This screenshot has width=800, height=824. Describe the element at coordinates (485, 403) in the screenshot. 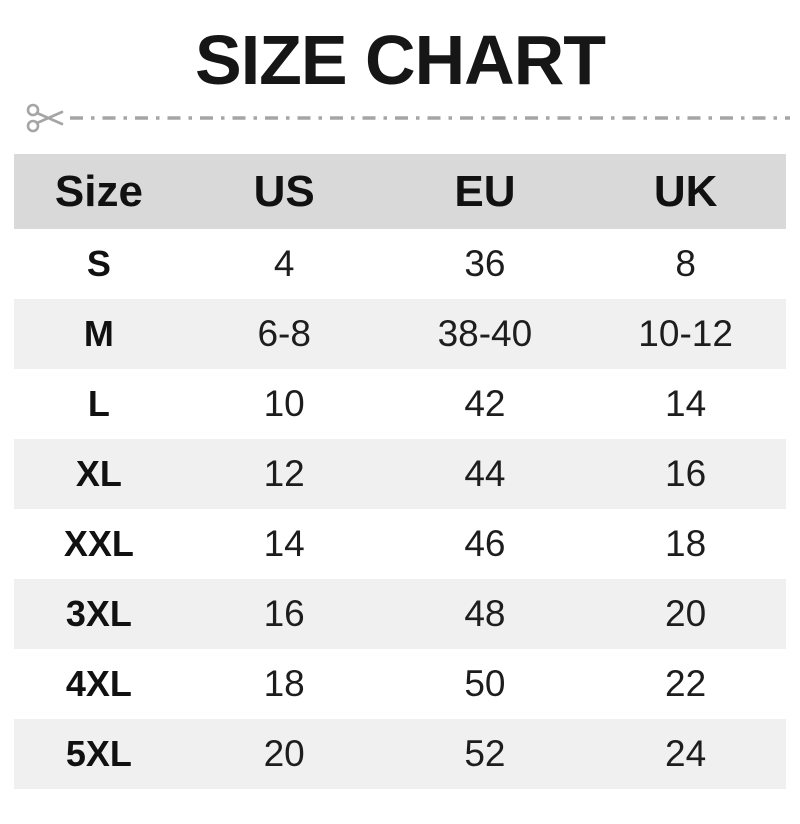

I see `eu-value: 42` at that location.